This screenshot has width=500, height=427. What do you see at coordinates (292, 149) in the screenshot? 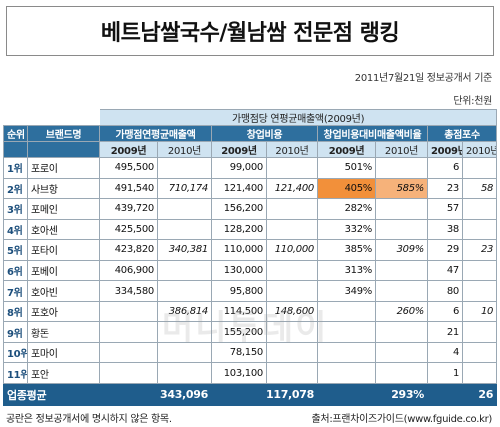
I see `year-header-startup-2010: 2010년` at bounding box center [292, 149].